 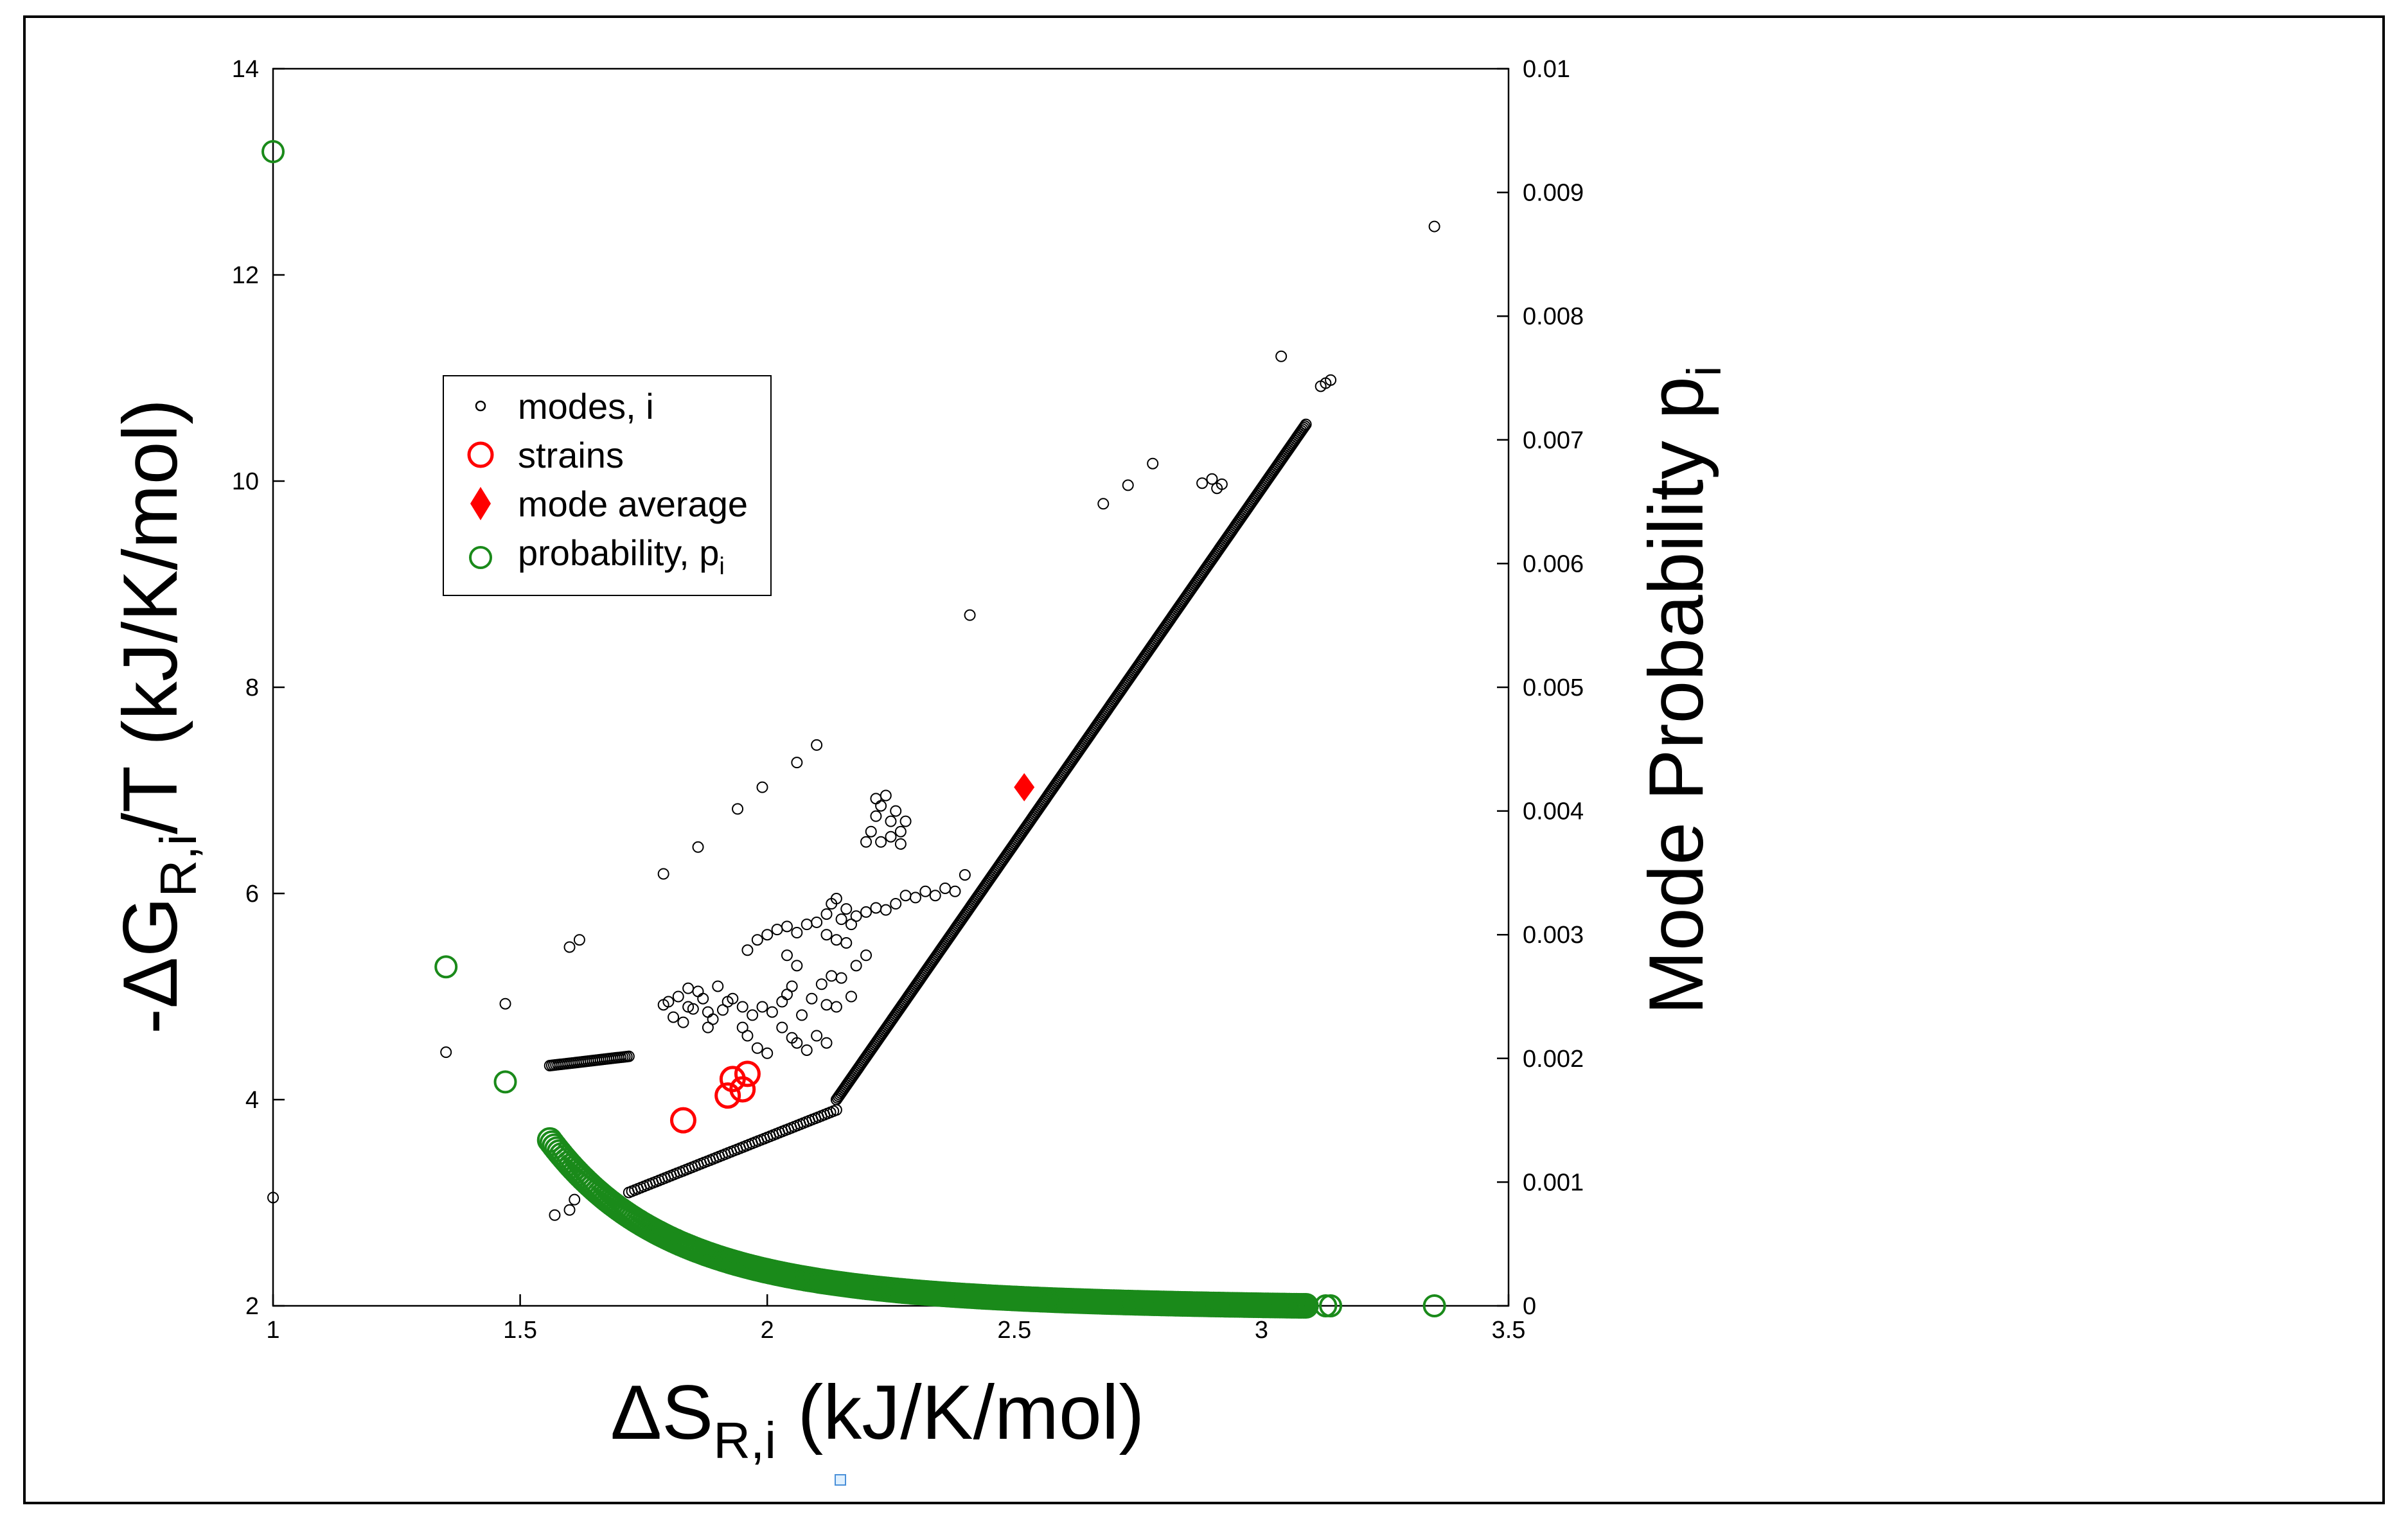 What do you see at coordinates (1553, 563) in the screenshot?
I see `y-tick-right-label: 0.006` at bounding box center [1553, 563].